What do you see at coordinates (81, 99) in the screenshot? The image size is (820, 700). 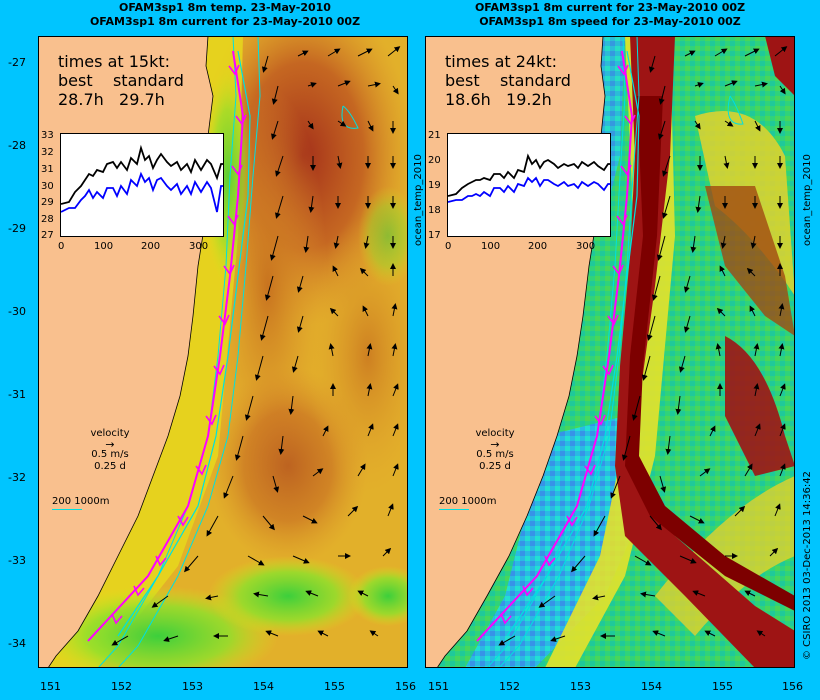 I see `best-value: 28.7h` at bounding box center [81, 99].